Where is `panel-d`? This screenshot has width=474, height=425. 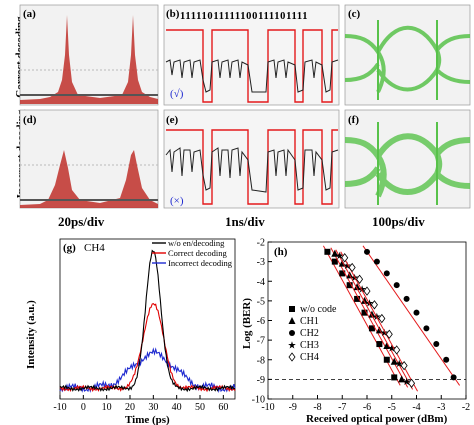
panel-d is located at coordinates (89, 159).